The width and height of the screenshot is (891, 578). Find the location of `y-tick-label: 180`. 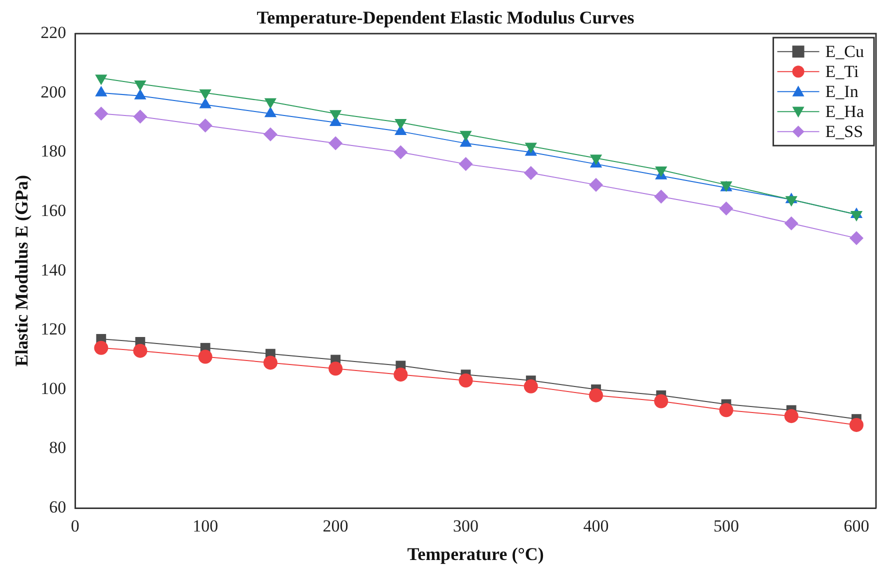

y-tick-label: 180 is located at coordinates (53, 151).